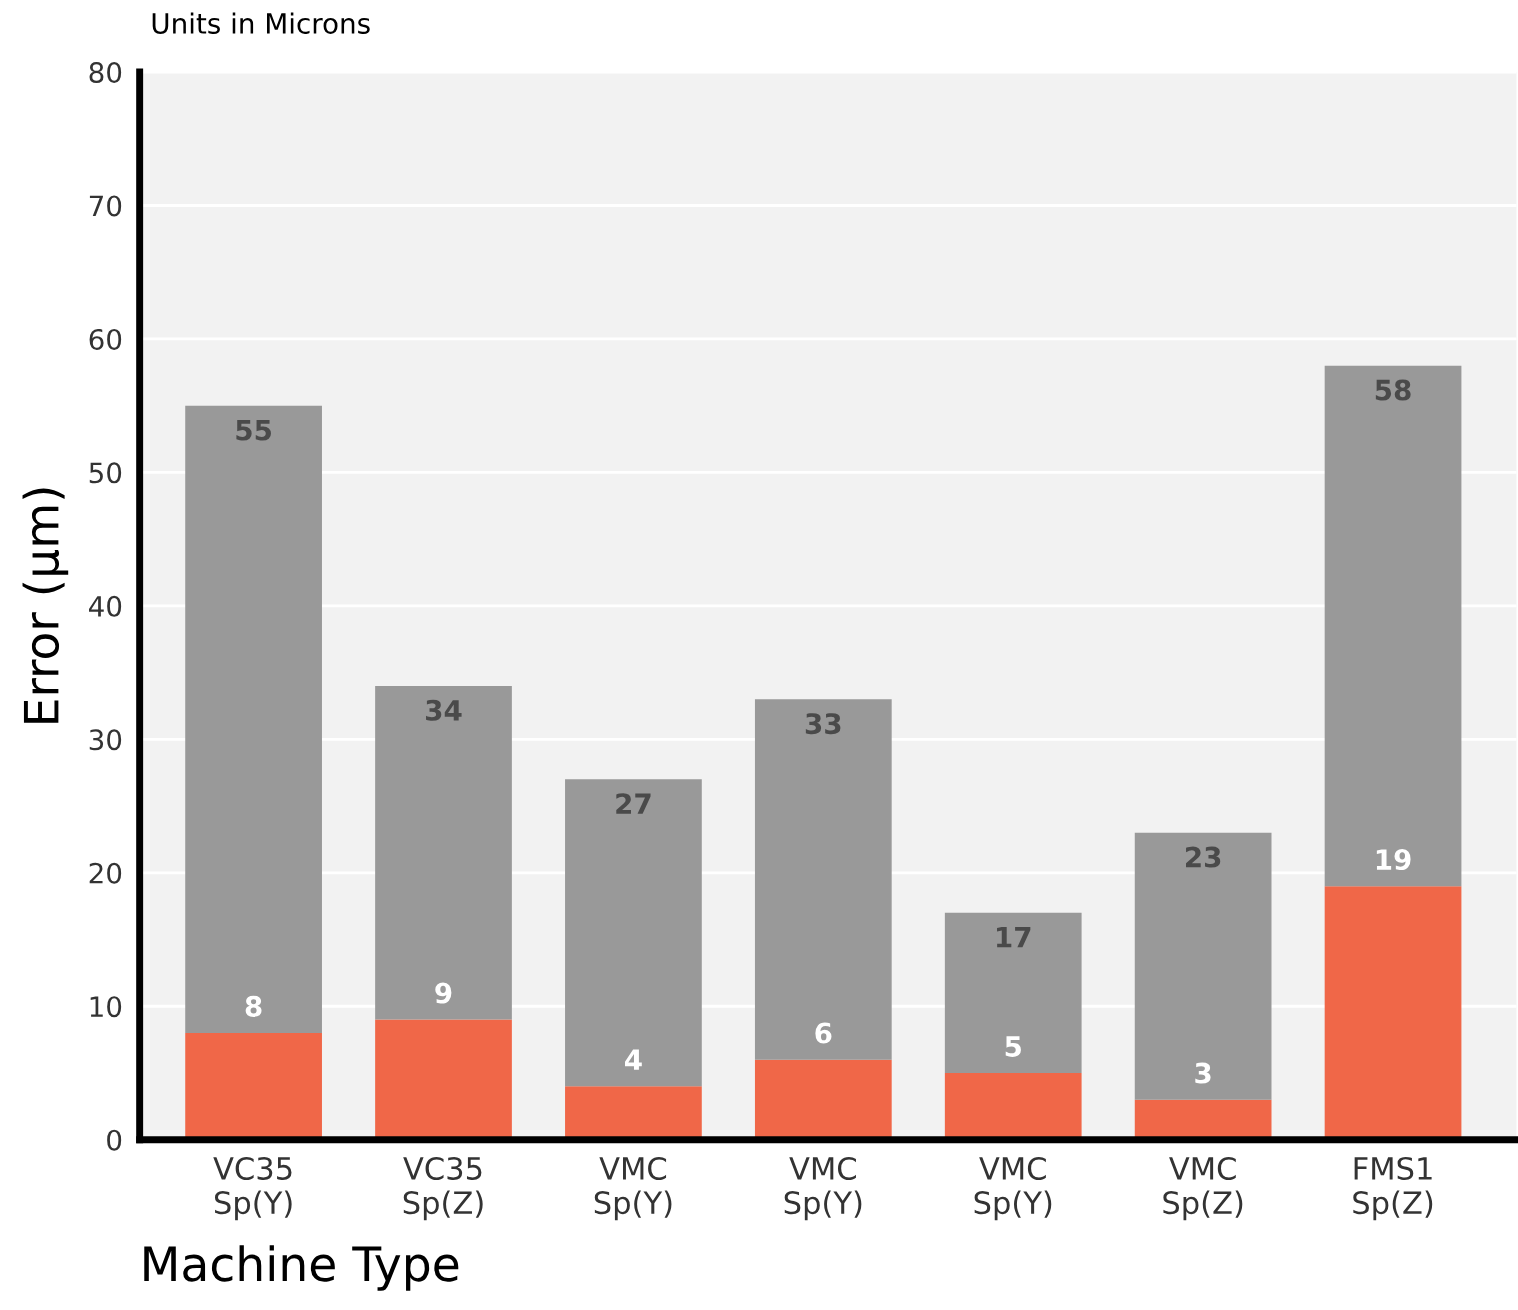 This screenshot has height=1310, width=1518. I want to click on x-tick-label: VC35 Sp(Z), so click(443, 1188).